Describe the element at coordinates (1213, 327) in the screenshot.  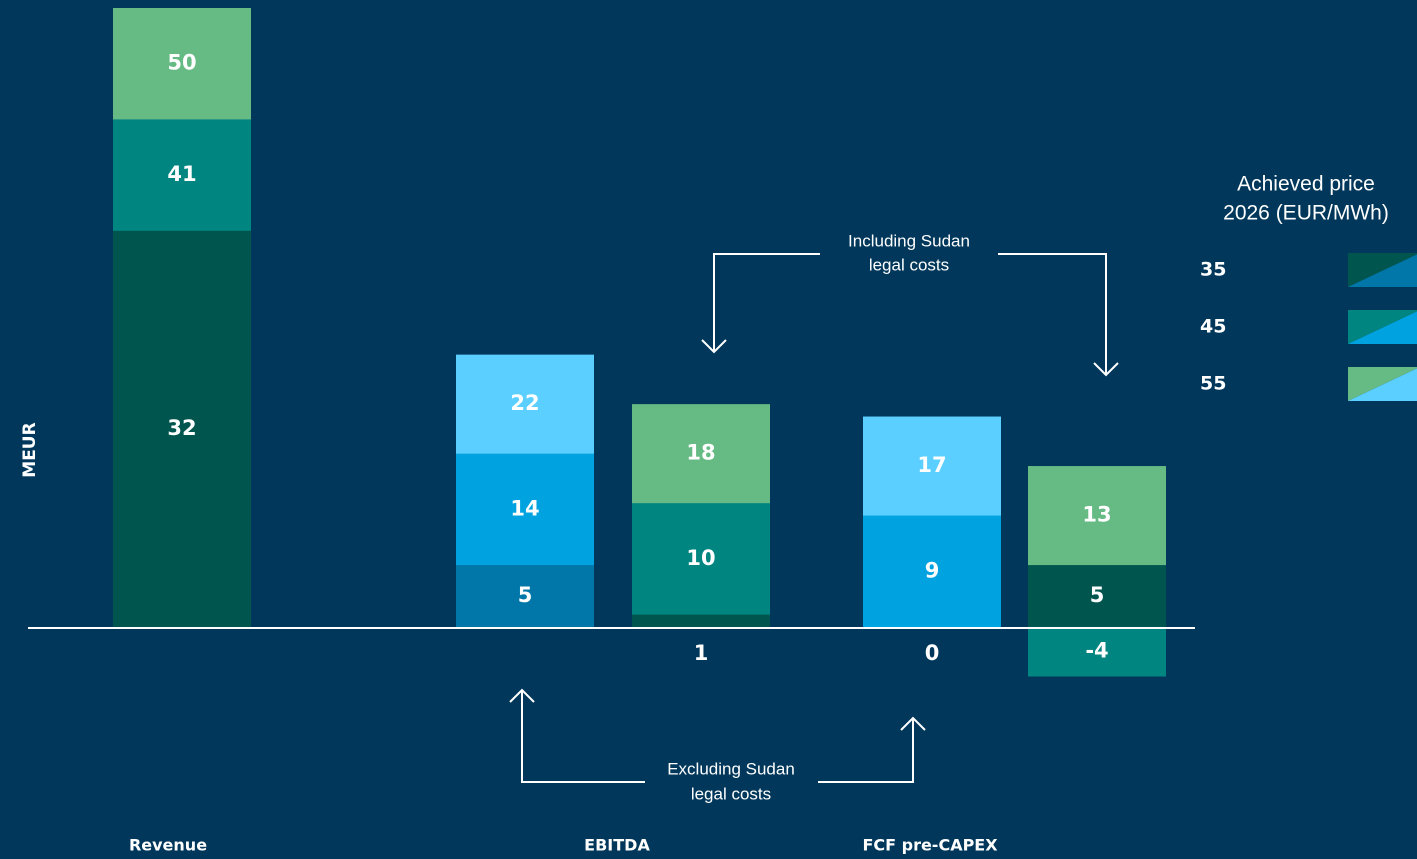
I see `legend-label: 45` at that location.